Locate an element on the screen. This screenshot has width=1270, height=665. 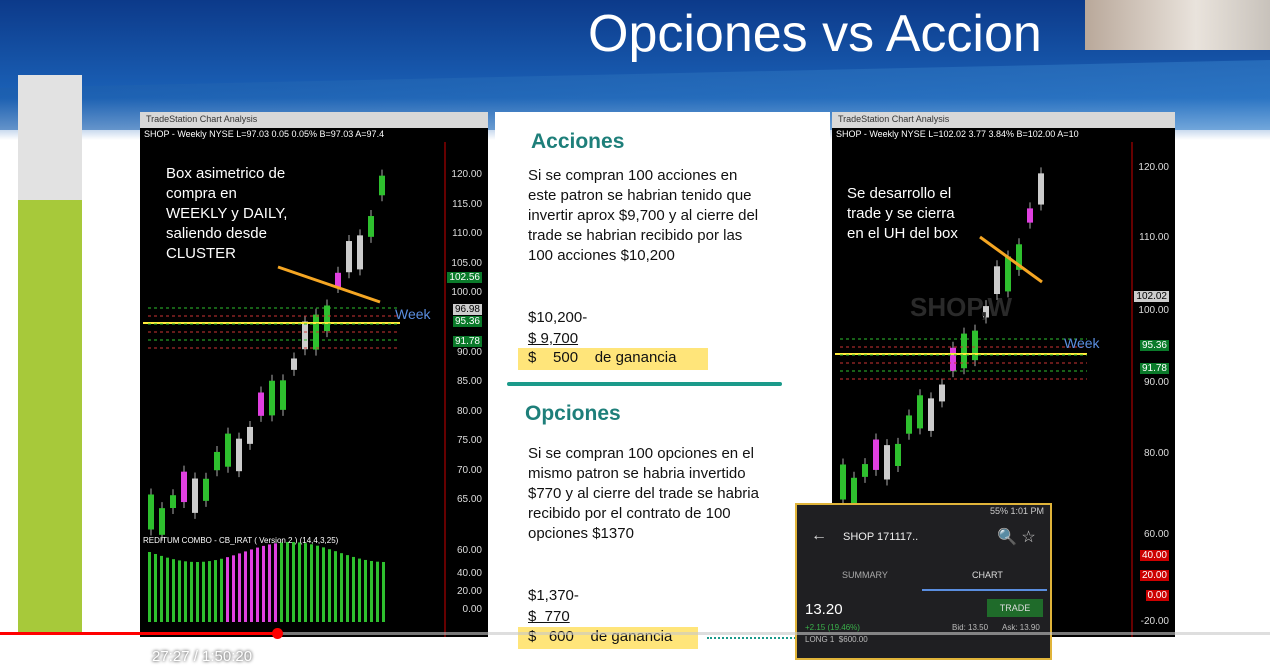
trade-button: TRADE is located at coordinates (1015, 608).